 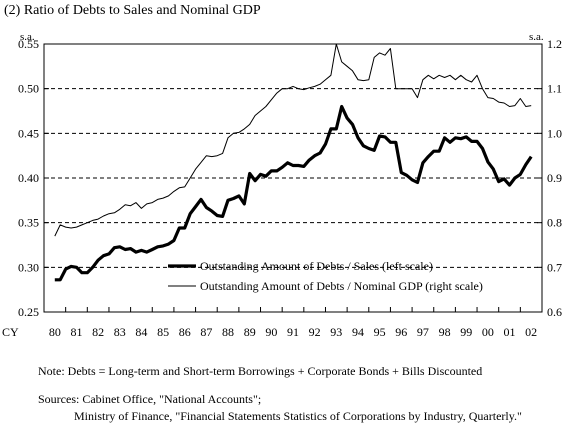 I want to click on x-tick-label: 84, so click(x=141, y=332).